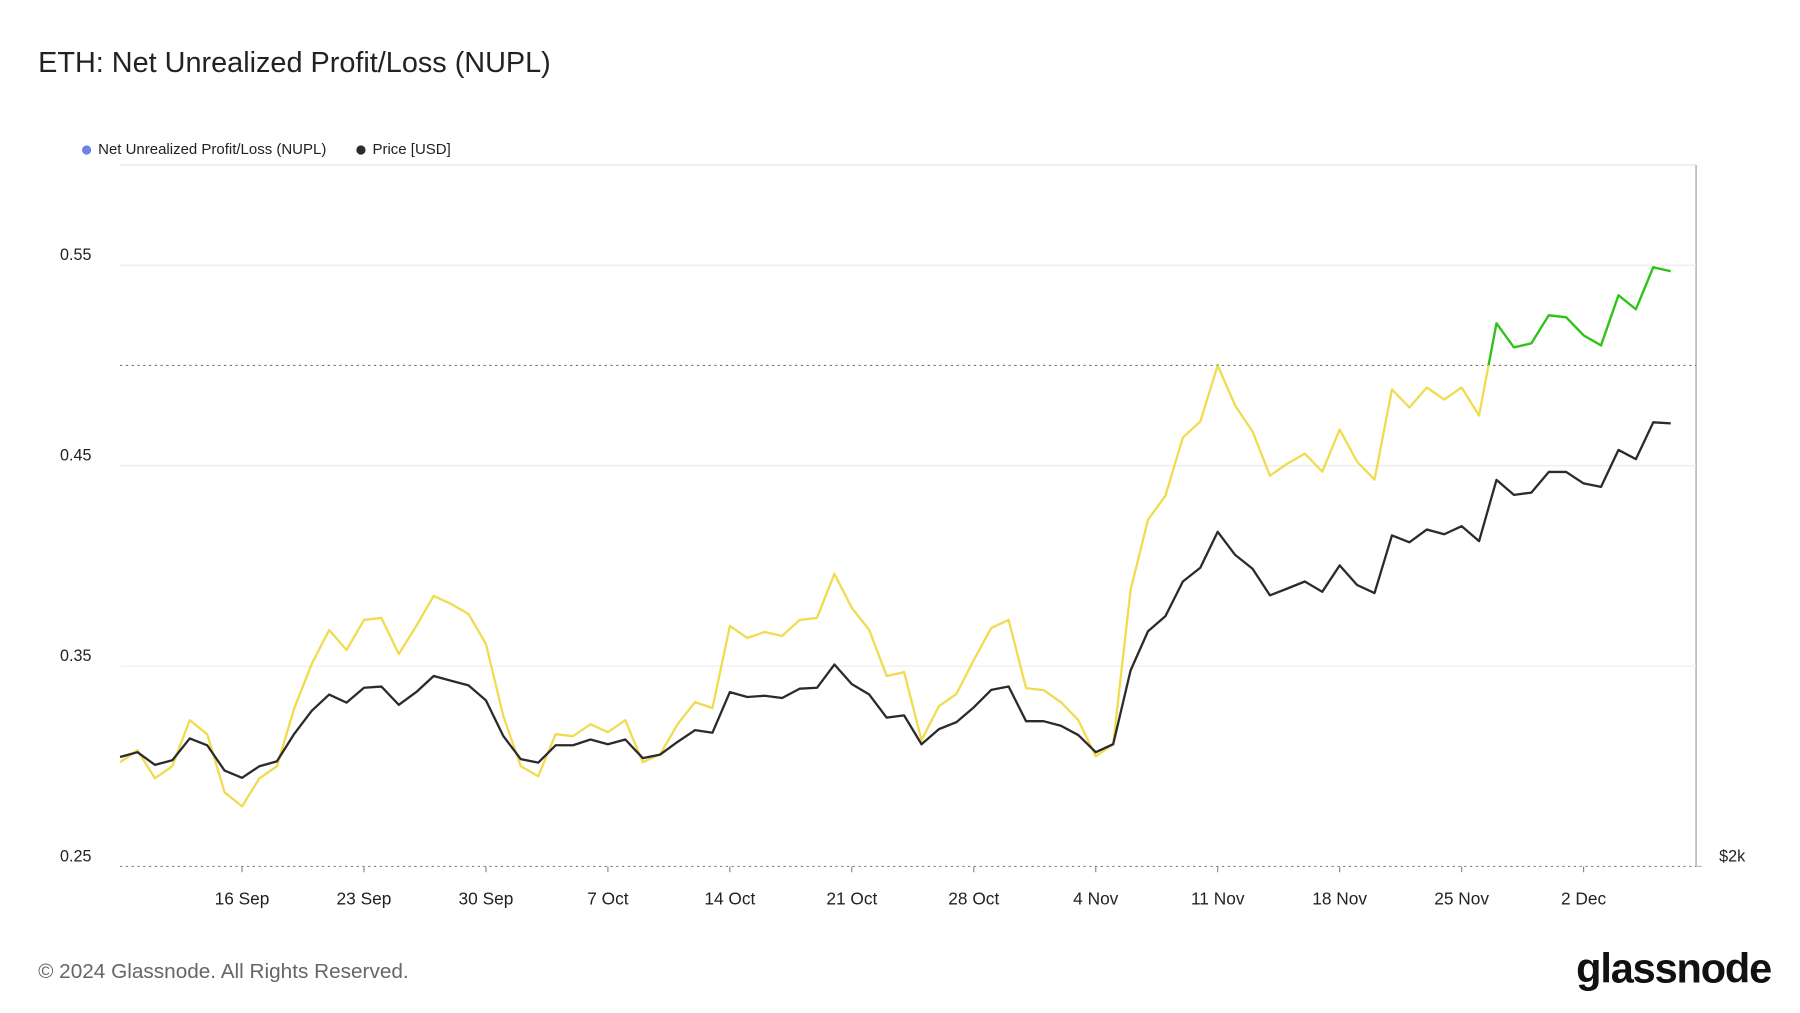 The width and height of the screenshot is (1800, 1013). Describe the element at coordinates (1673, 967) in the screenshot. I see `brand-logo: glassnode` at that location.